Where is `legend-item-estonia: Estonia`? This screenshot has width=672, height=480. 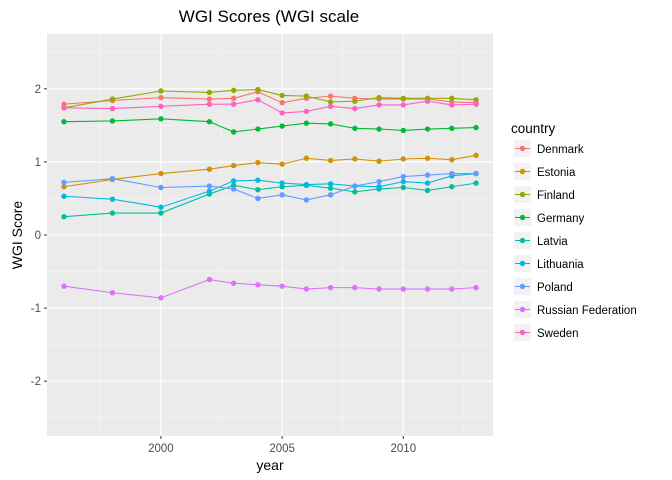 legend-item-estonia: Estonia is located at coordinates (545, 171).